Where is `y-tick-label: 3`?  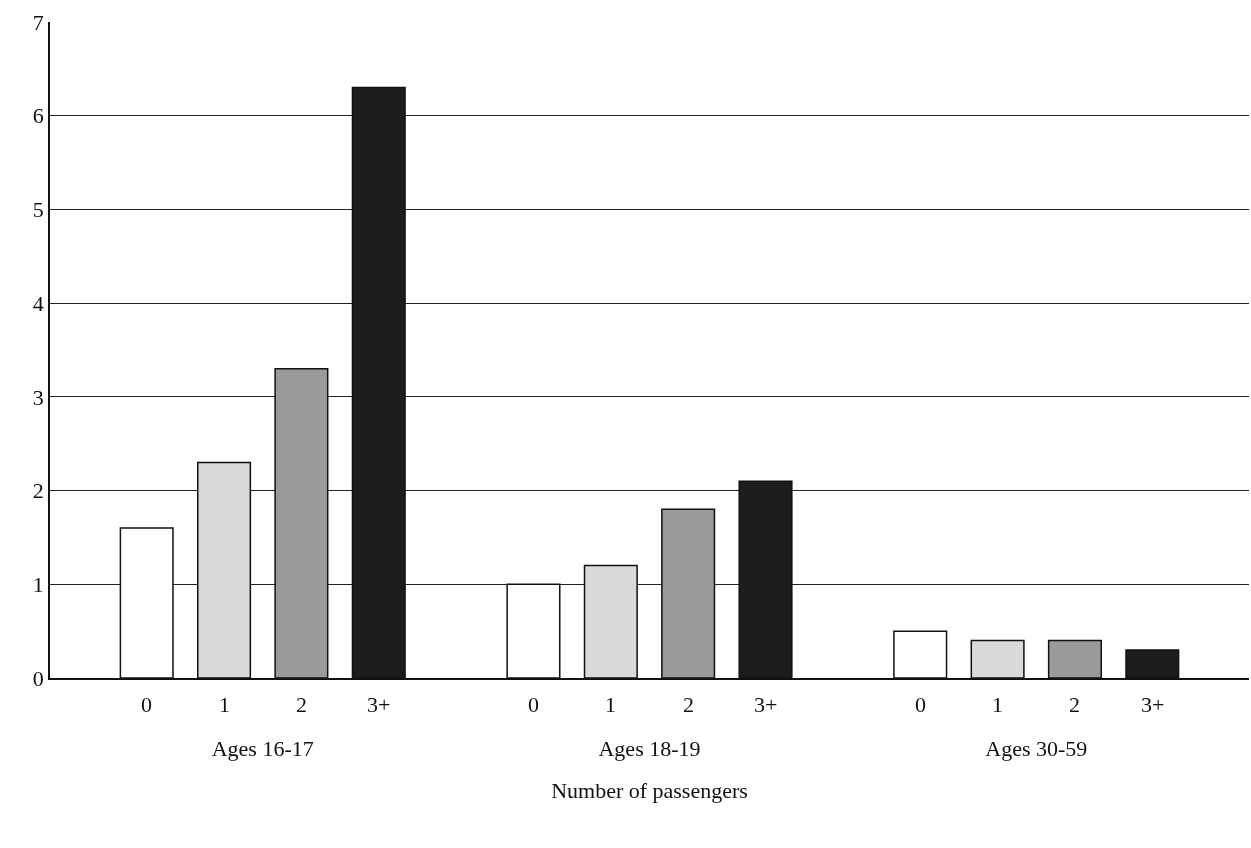 y-tick-label: 3 is located at coordinates (38, 397).